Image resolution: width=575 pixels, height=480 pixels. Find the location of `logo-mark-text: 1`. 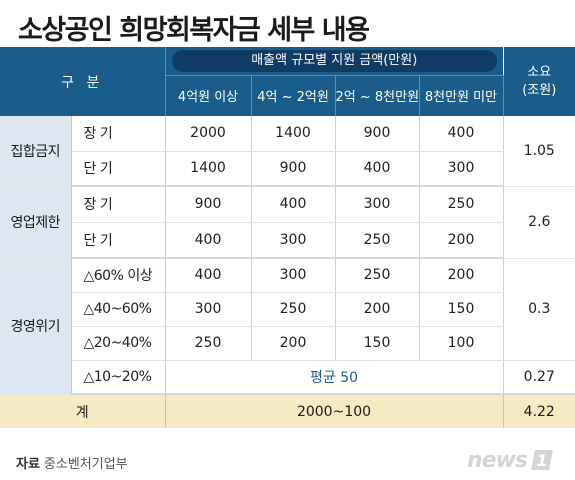

logo-mark-text: 1 is located at coordinates (541, 460).